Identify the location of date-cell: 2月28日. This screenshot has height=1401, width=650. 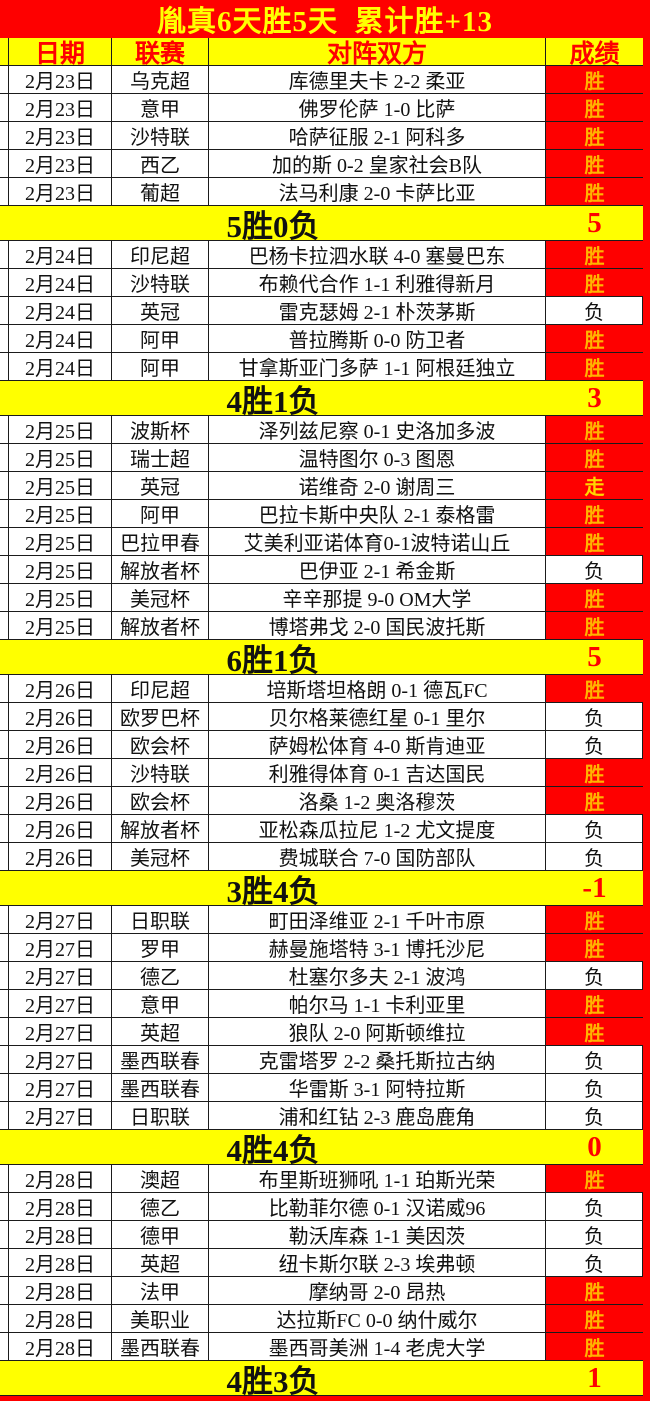
(60, 1234).